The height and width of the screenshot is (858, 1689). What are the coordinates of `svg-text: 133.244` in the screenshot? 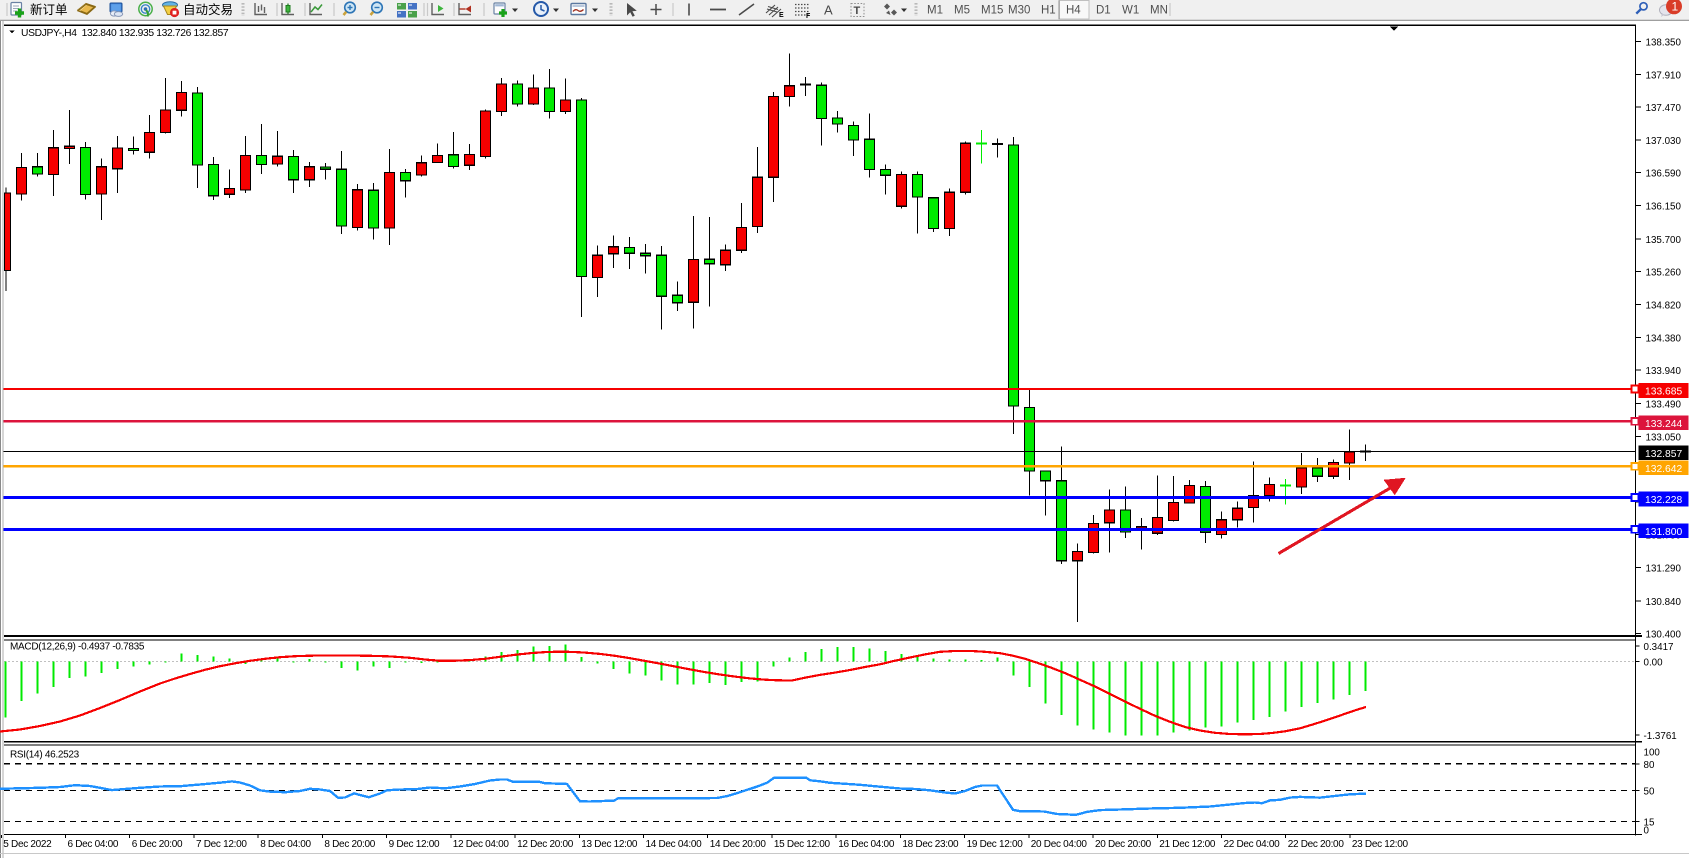 It's located at (1663, 424).